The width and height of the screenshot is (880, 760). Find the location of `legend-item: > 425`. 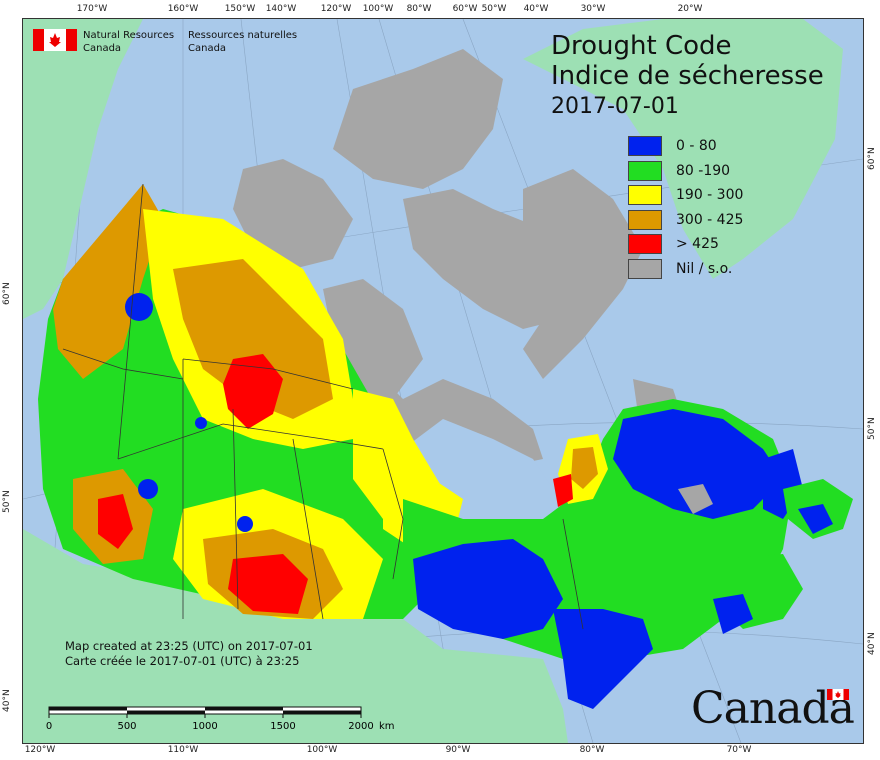

legend-item: > 425 is located at coordinates (685, 244).